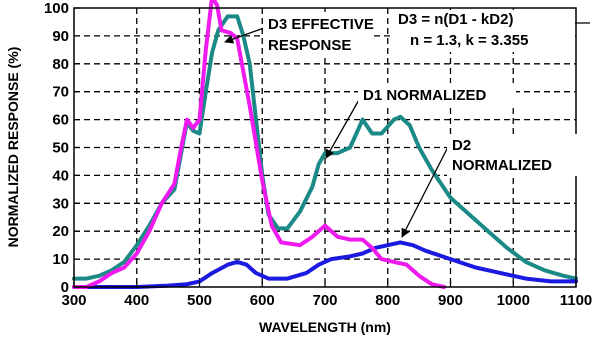  Describe the element at coordinates (60, 120) in the screenshot. I see `y-tick-label: 60` at that location.